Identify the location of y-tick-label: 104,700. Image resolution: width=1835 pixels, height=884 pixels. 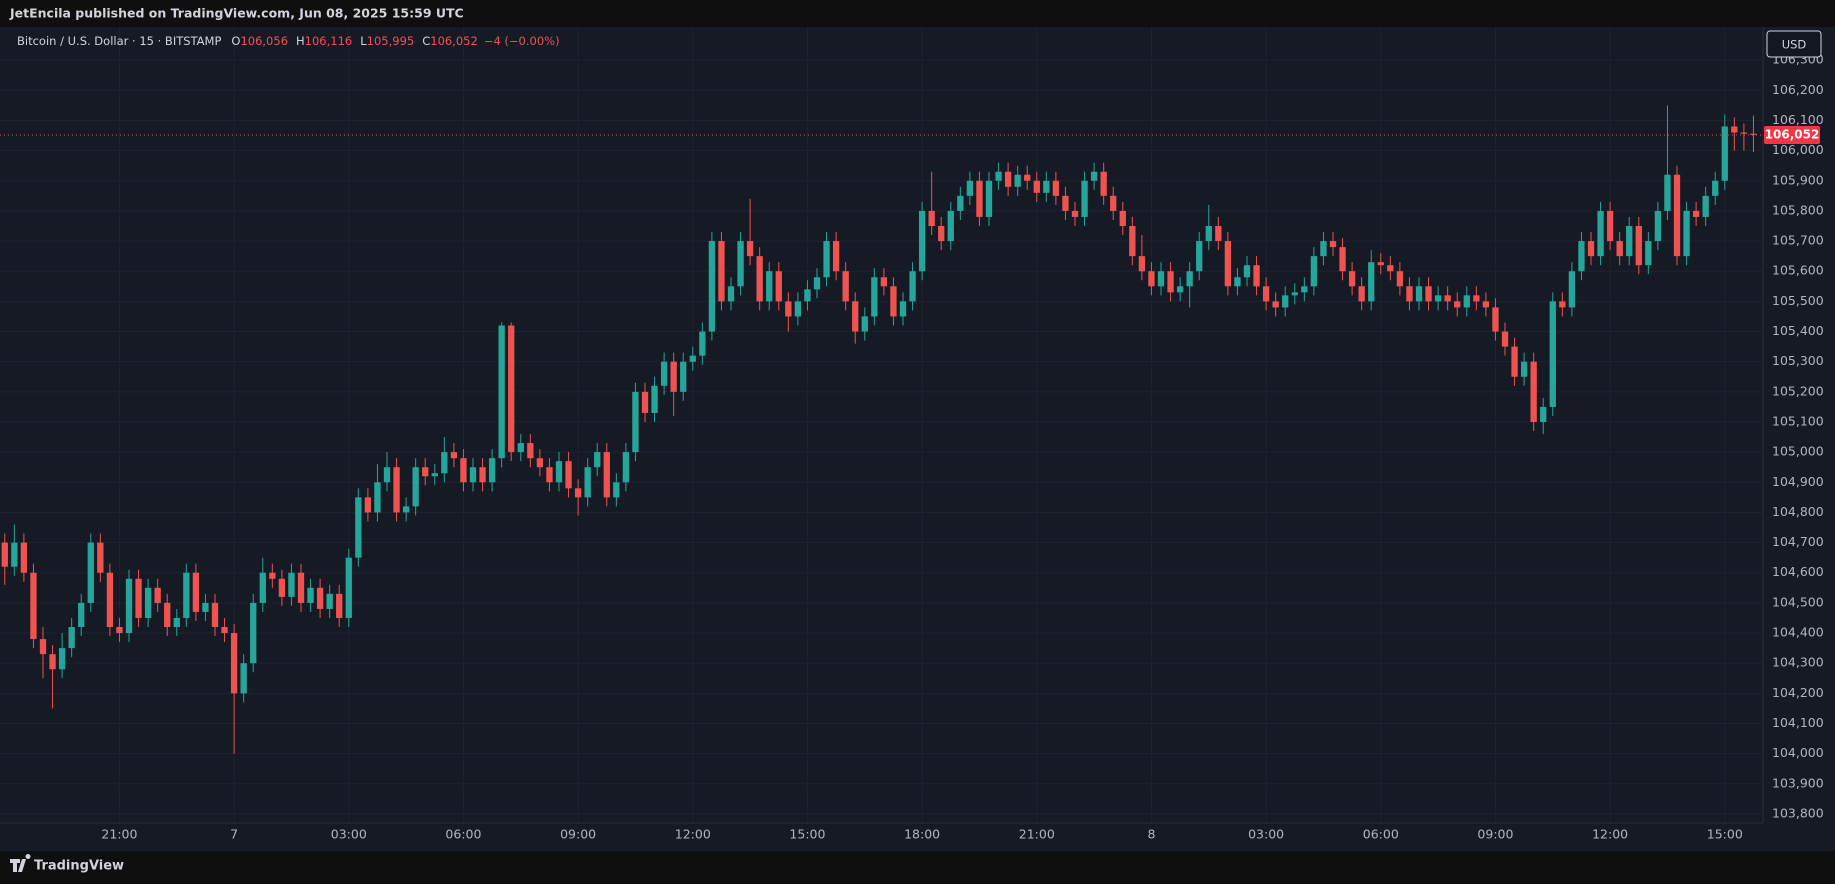
(1798, 541).